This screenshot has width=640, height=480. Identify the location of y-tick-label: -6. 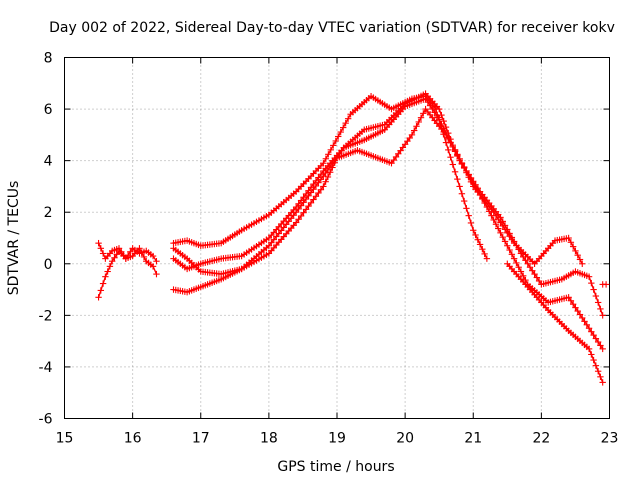
(46, 420).